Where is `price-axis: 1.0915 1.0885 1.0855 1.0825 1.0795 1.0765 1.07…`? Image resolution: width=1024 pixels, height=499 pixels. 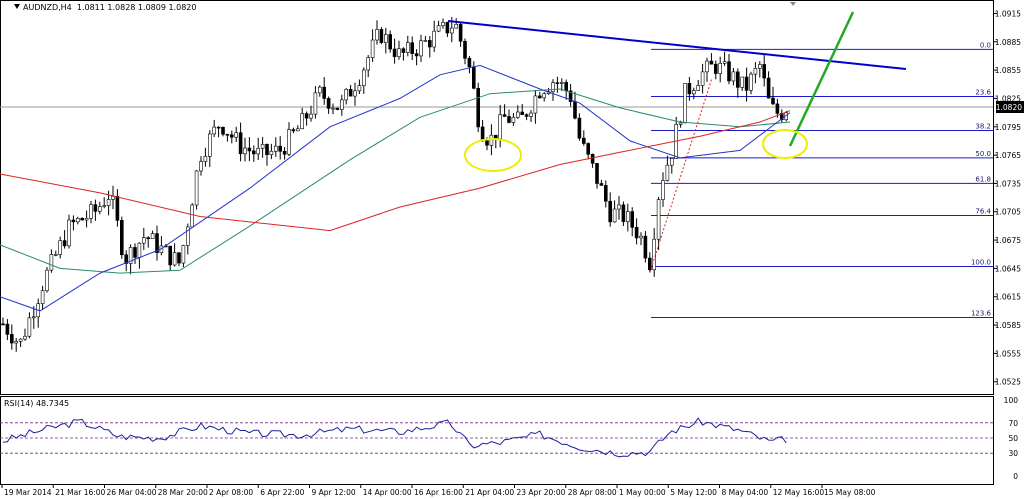 price-axis: 1.0915 1.0885 1.0855 1.0825 1.0795 1.0765 1.07… is located at coordinates (1007, 198).